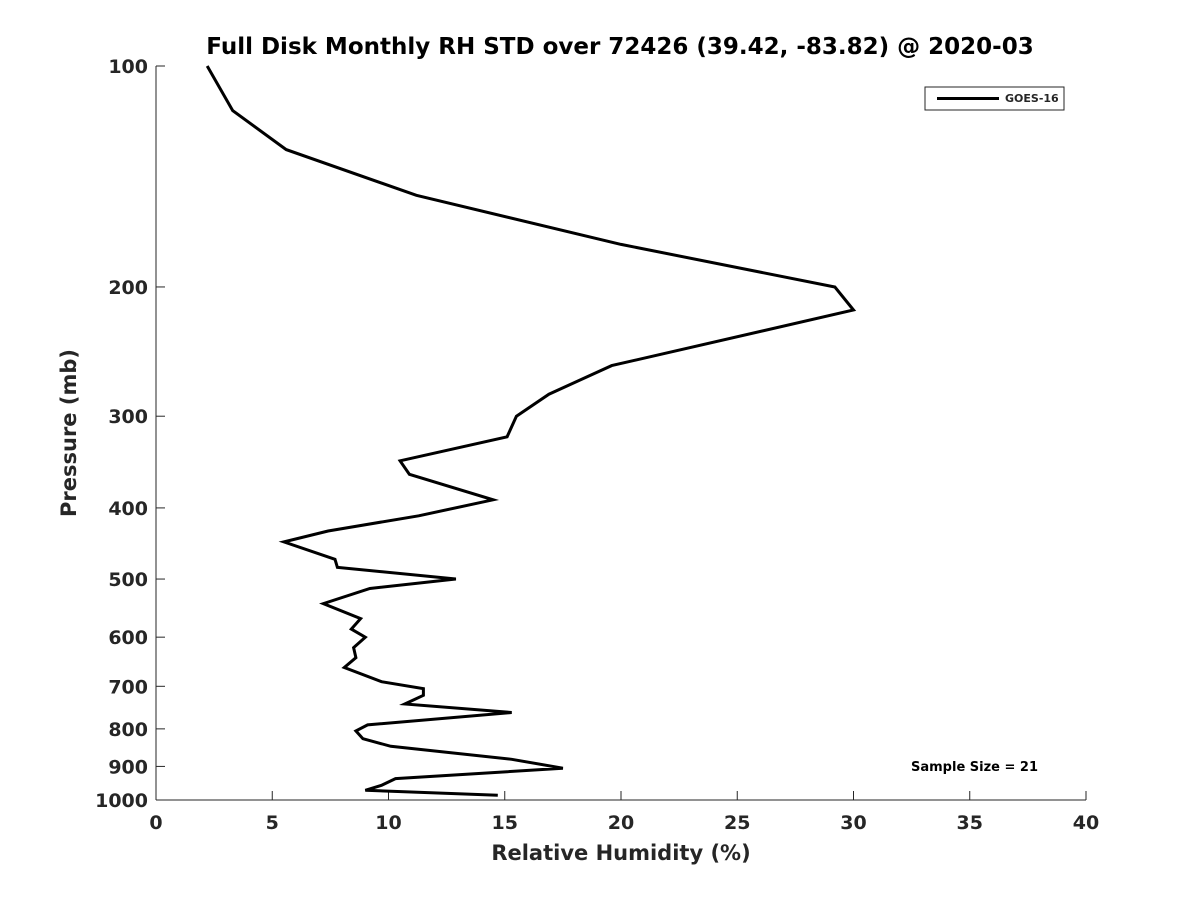 This screenshot has height=900, width=1200. What do you see at coordinates (621, 823) in the screenshot?
I see `x-tick-label: 20` at bounding box center [621, 823].